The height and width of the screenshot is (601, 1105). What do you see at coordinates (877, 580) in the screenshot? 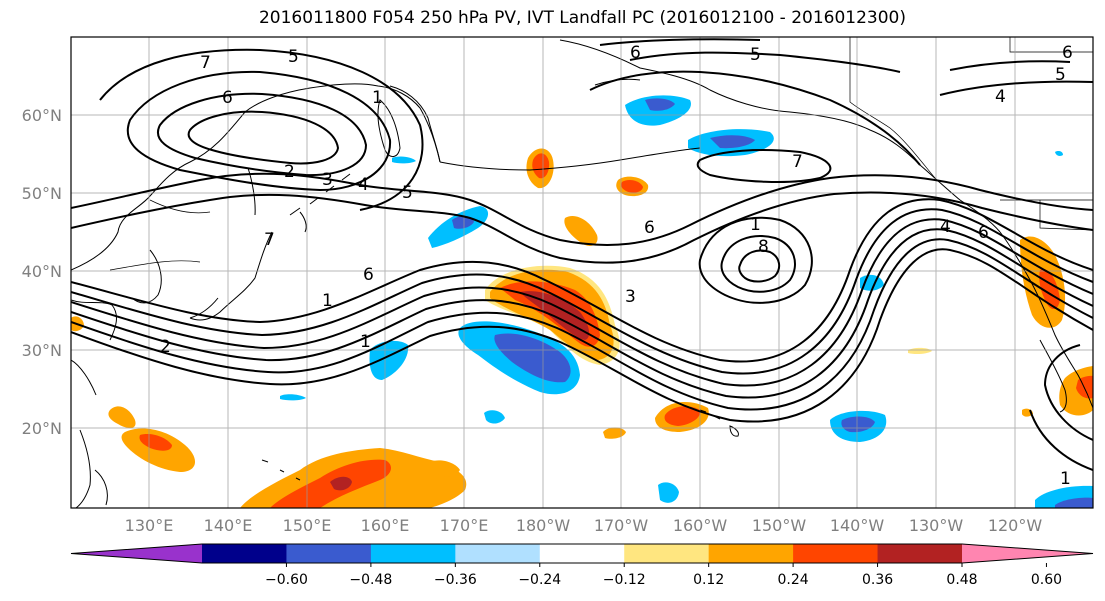
I see `colorbar-tick-label: 0.36` at bounding box center [877, 580].